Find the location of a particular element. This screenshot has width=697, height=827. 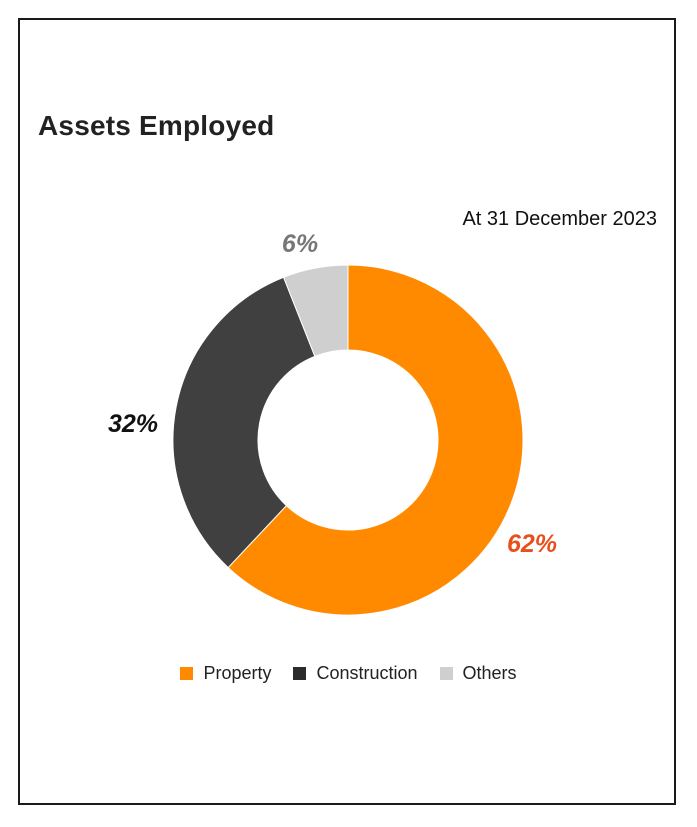

legend-item-property: Property is located at coordinates (225, 673).